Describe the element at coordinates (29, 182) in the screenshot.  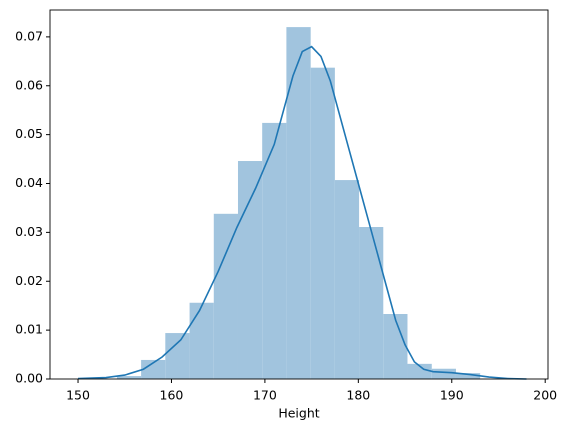
I see `y-tick-label: 0.04` at that location.